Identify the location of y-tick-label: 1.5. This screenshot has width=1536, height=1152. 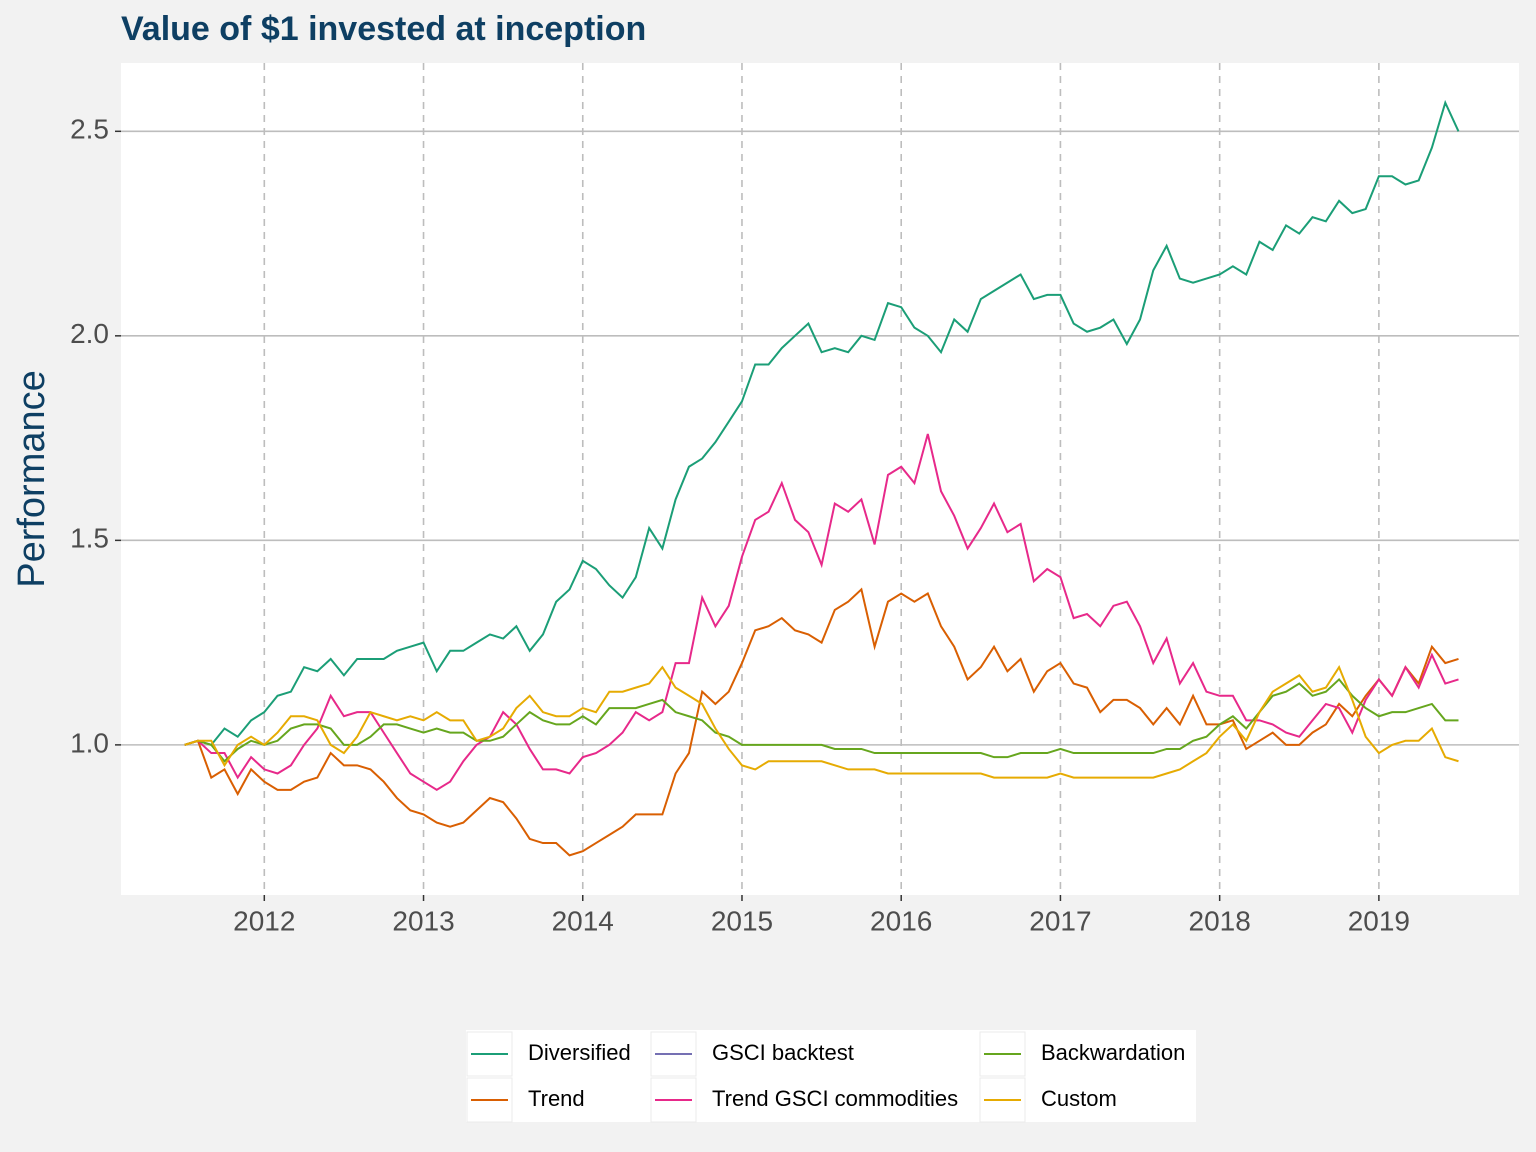
(89, 538).